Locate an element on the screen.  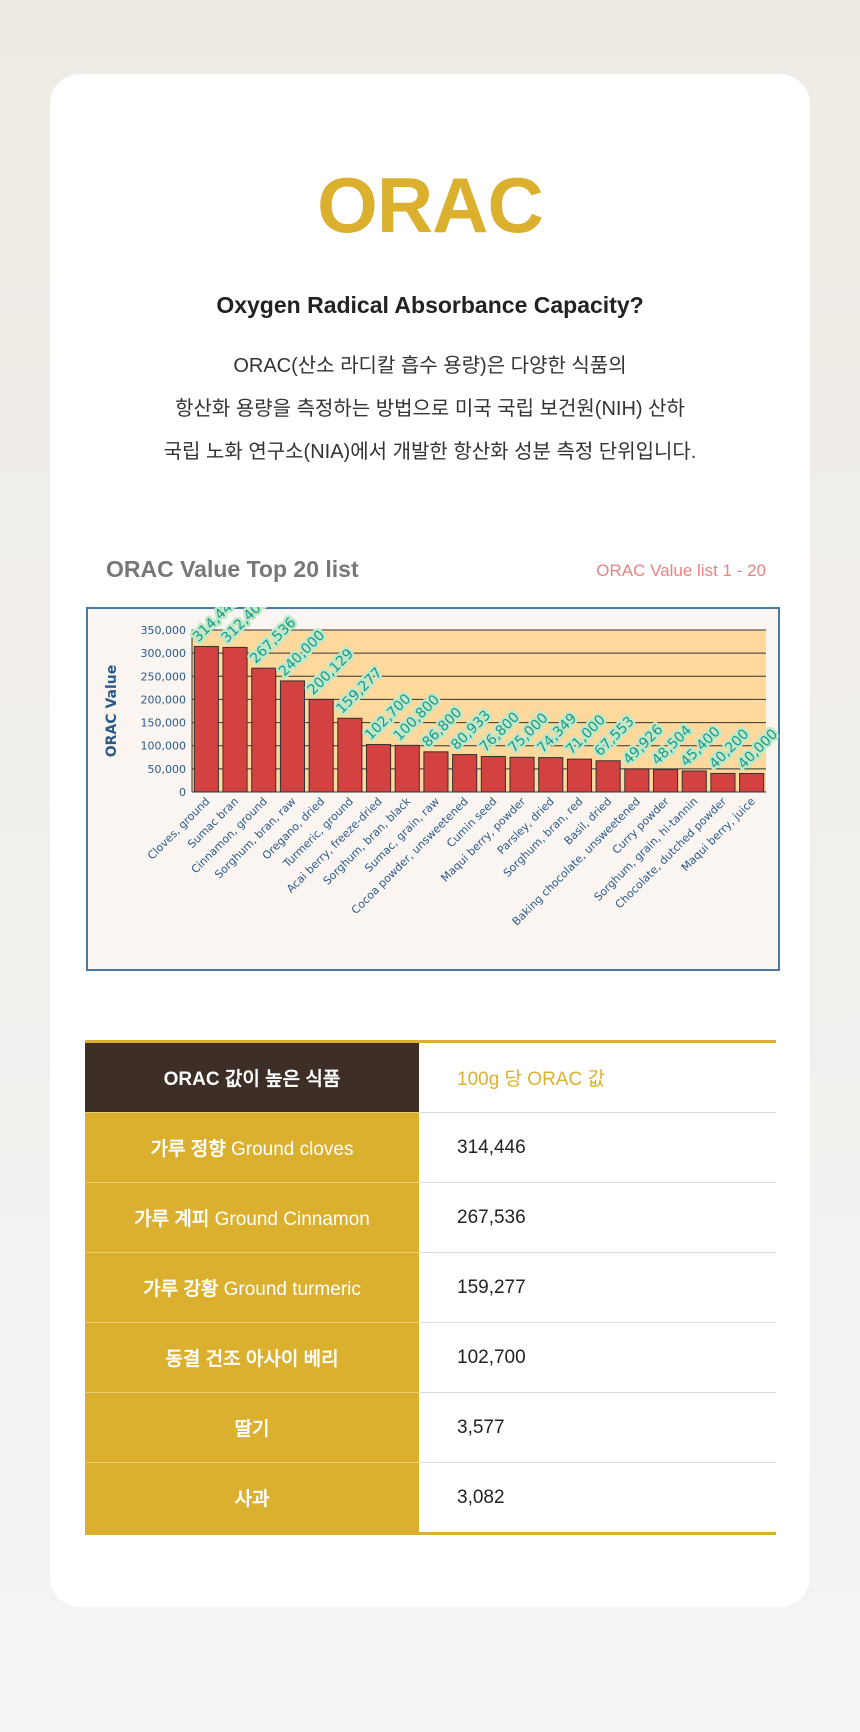
subtitle: Oxygen Radical Absorbance Capacity? is located at coordinates (430, 305).